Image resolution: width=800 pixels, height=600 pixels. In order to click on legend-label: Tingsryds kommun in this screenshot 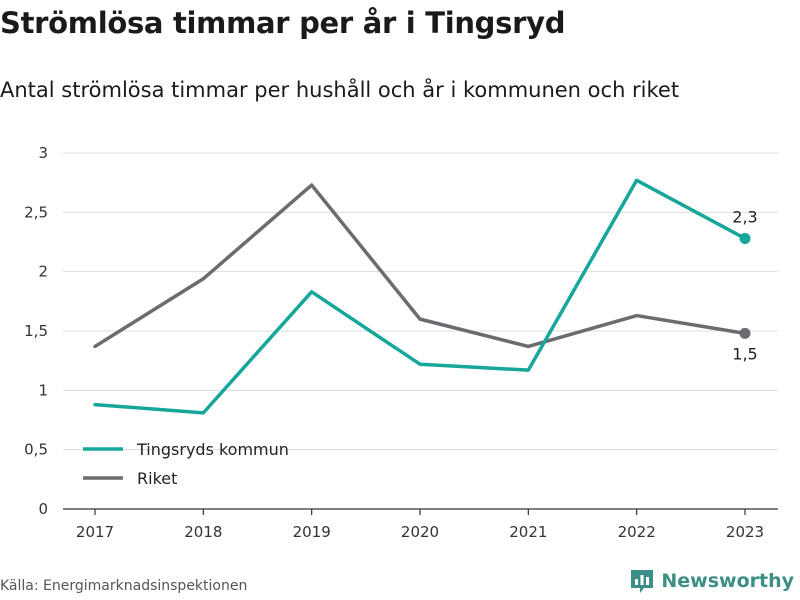, I will do `click(212, 449)`.